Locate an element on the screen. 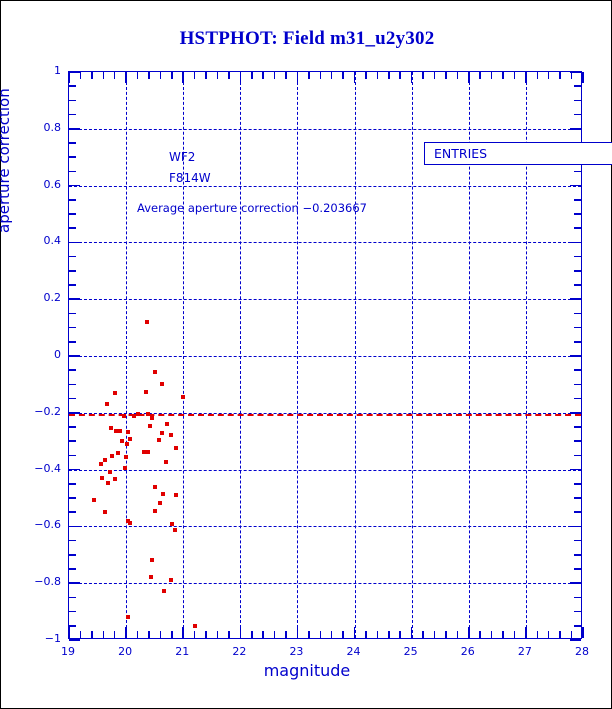 The image size is (612, 709). y-tick-label: −0.8 is located at coordinates (47, 582).